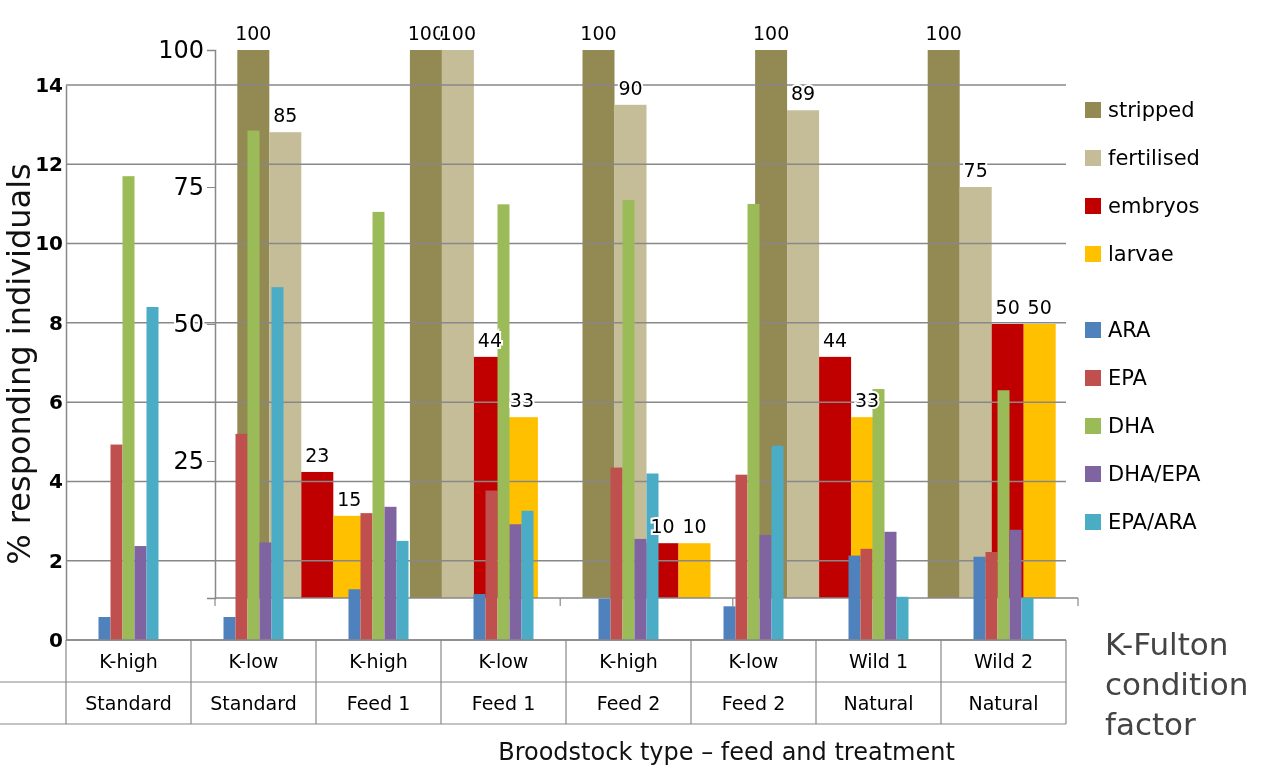 The height and width of the screenshot is (776, 1264). I want to click on data-label: 89, so click(803, 93).